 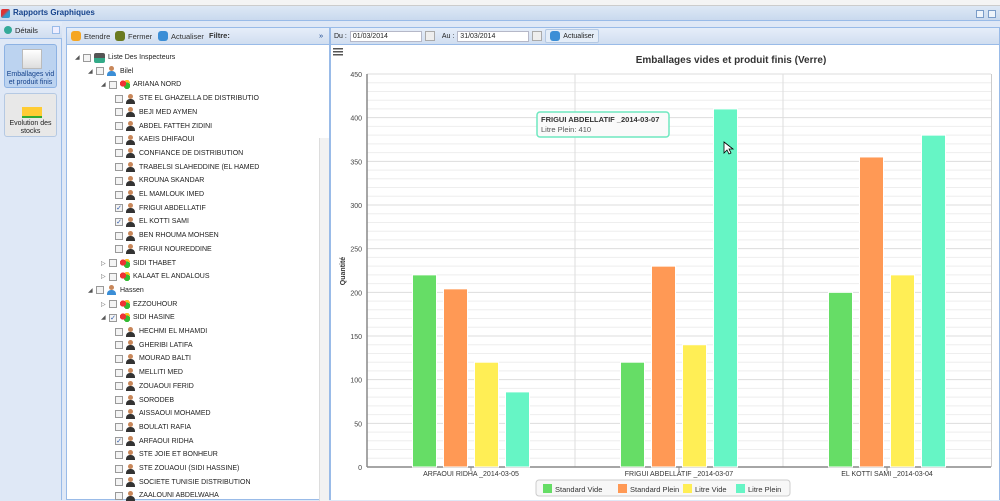 What do you see at coordinates (179, 153) in the screenshot?
I see `tree-node: CONFIANCE DE DISTRIBUTION` at bounding box center [179, 153].